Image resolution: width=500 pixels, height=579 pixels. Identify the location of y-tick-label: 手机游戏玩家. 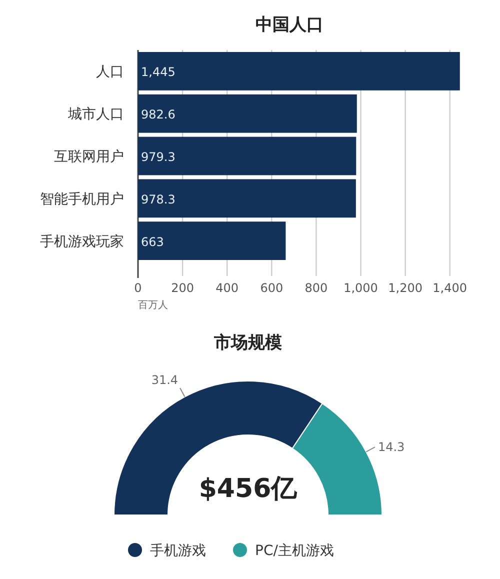
(82, 242).